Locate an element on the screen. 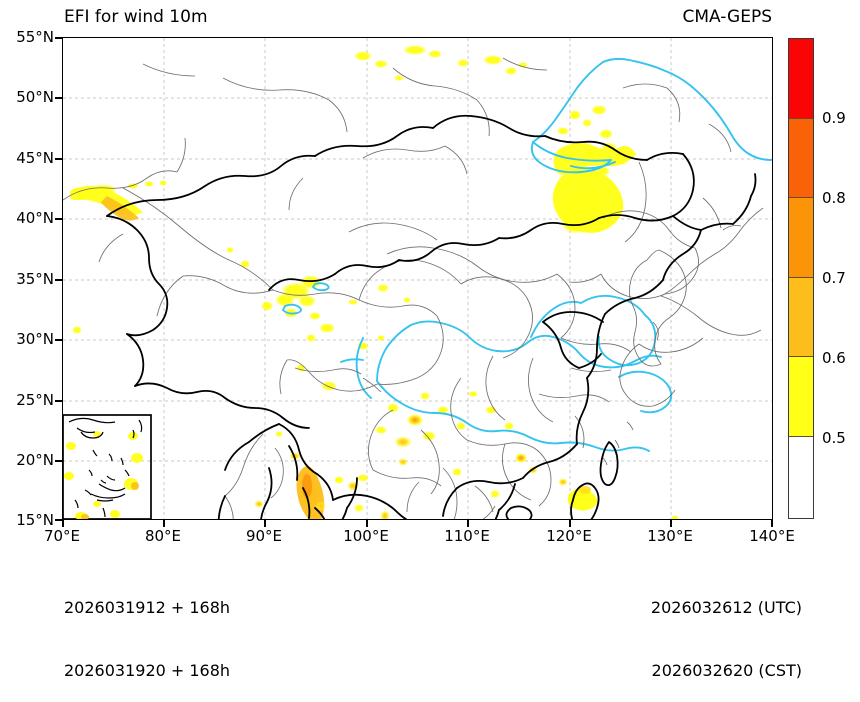  colorbar is located at coordinates (801, 278).